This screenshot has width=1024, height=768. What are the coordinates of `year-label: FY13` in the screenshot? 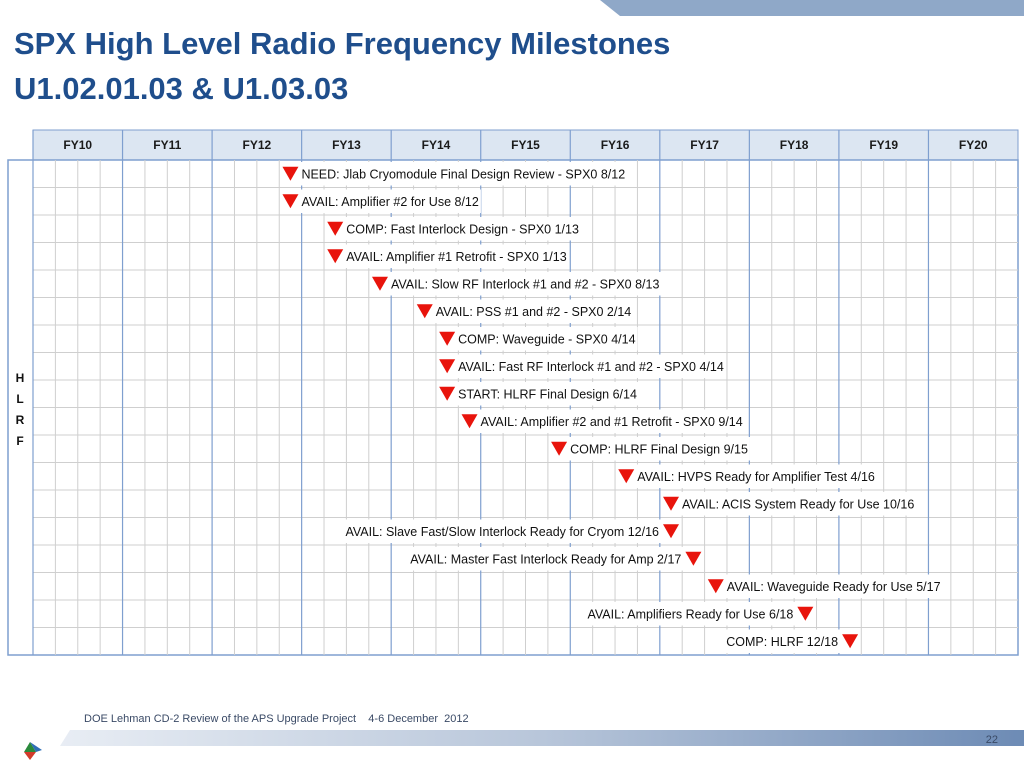 It's located at (346, 145).